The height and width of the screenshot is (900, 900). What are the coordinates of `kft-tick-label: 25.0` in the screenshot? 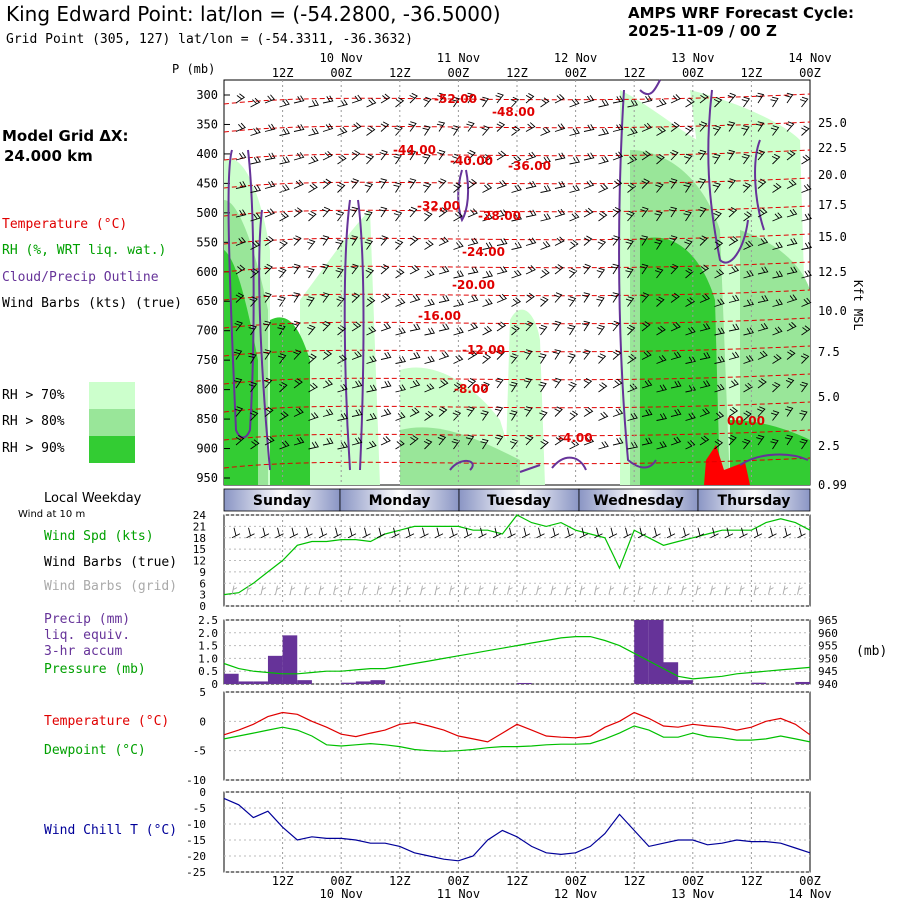 It's located at (832, 123).